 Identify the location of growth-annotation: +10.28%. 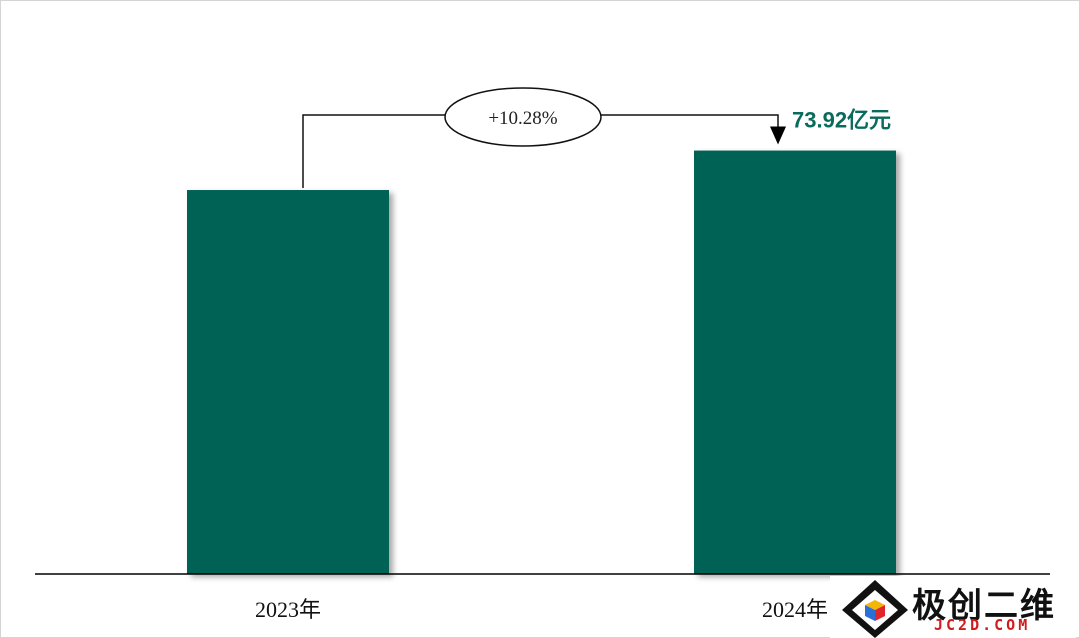
(544, 138).